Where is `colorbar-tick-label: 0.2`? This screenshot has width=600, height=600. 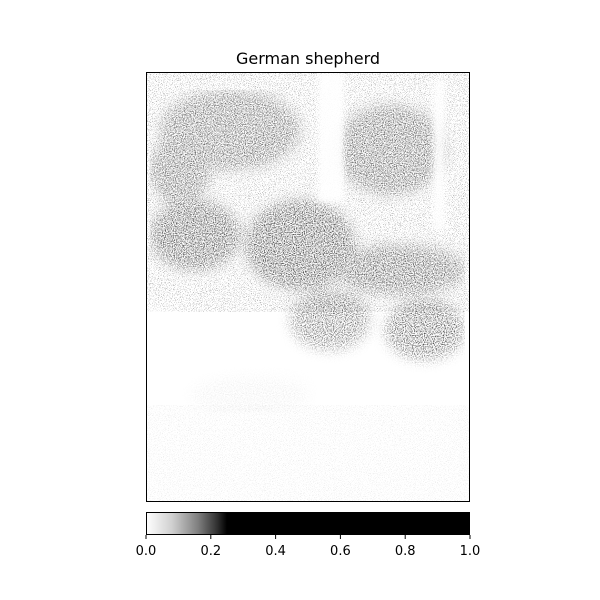
colorbar-tick-label: 0.2 is located at coordinates (210, 551).